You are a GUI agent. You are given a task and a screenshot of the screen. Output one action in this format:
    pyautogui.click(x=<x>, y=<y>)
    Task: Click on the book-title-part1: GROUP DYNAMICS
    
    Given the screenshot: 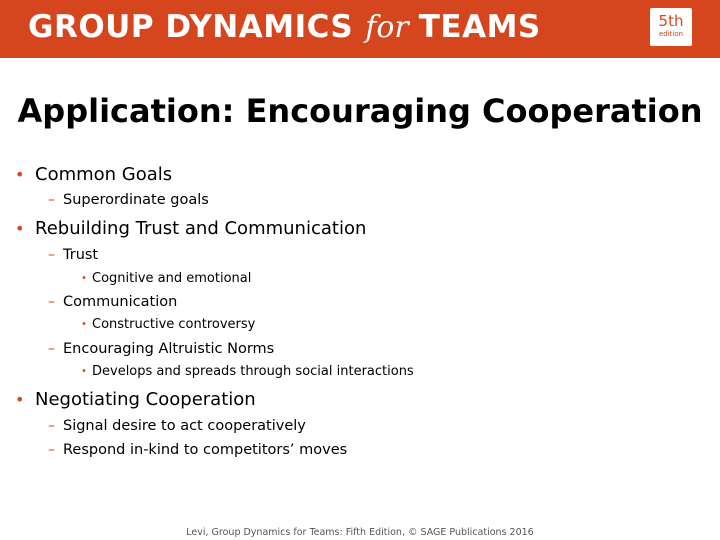 What is the action you would take?
    pyautogui.click(x=191, y=27)
    